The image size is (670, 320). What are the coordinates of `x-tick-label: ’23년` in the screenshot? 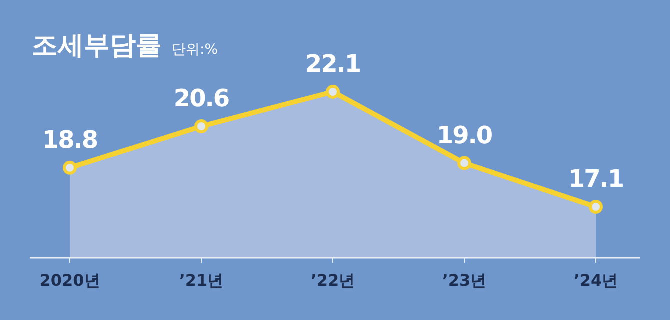 It's located at (464, 280).